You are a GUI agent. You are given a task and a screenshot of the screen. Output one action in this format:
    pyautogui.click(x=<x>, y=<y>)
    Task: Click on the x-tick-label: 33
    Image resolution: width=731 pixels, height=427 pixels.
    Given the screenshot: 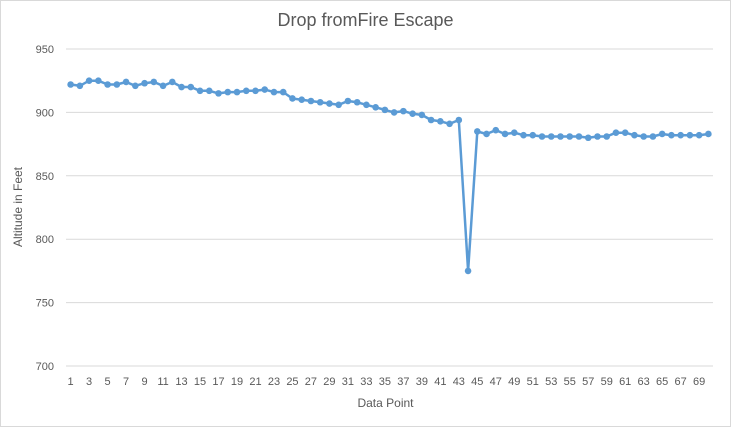 What is the action you would take?
    pyautogui.click(x=366, y=382)
    